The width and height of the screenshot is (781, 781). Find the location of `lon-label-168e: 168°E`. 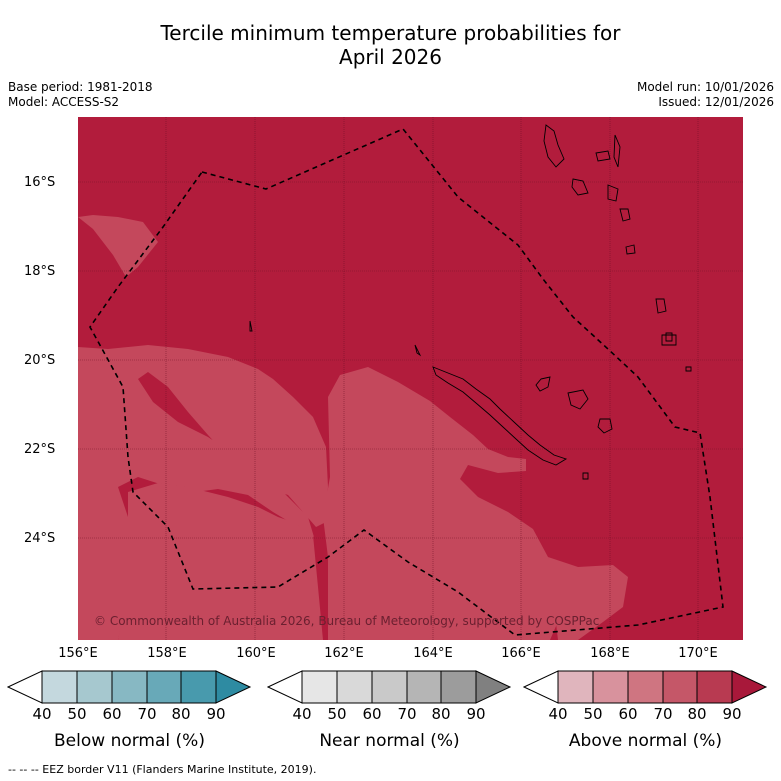

lon-label-168e: 168°E is located at coordinates (610, 653).